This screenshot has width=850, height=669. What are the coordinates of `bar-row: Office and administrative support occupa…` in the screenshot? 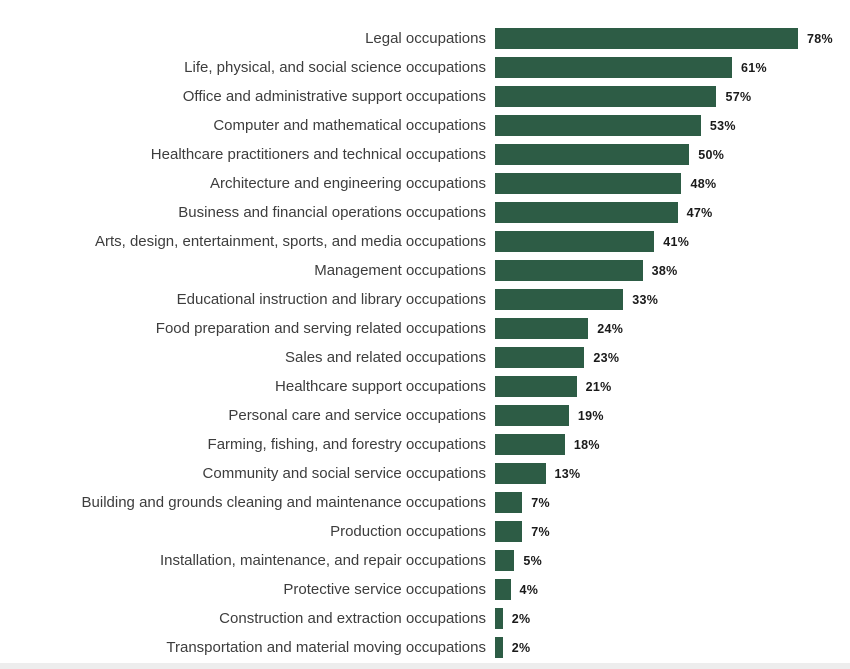 It's located at (425, 96).